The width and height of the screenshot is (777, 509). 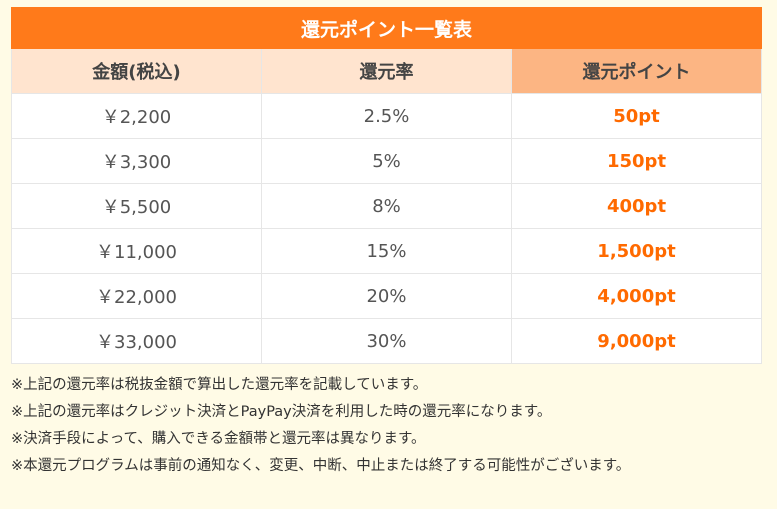 What do you see at coordinates (218, 439) in the screenshot?
I see `note-text: ※決済手段によって、購入できる金額帯と還元率は異なります。` at bounding box center [218, 439].